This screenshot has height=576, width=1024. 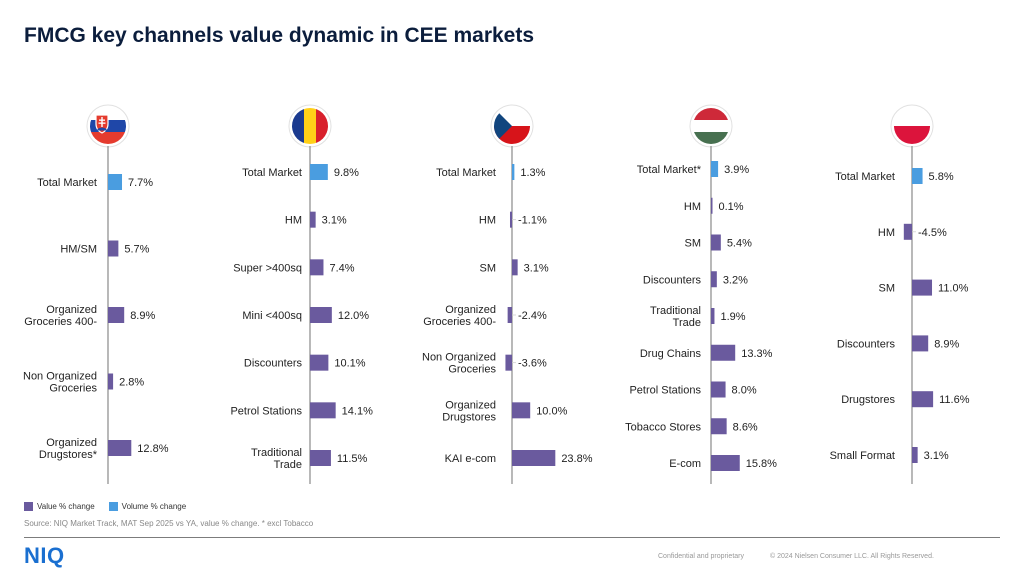 What do you see at coordinates (113, 506) in the screenshot?
I see `legend-swatch-volume` at bounding box center [113, 506].